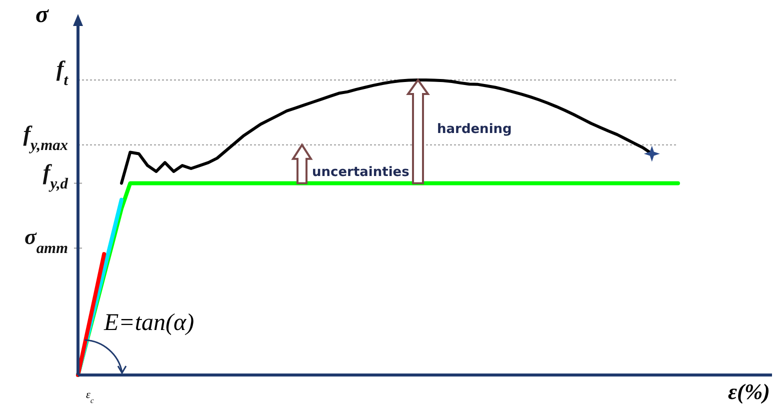  Describe the element at coordinates (148, 323) in the screenshot. I see `annotation: E=tan(α)` at that location.